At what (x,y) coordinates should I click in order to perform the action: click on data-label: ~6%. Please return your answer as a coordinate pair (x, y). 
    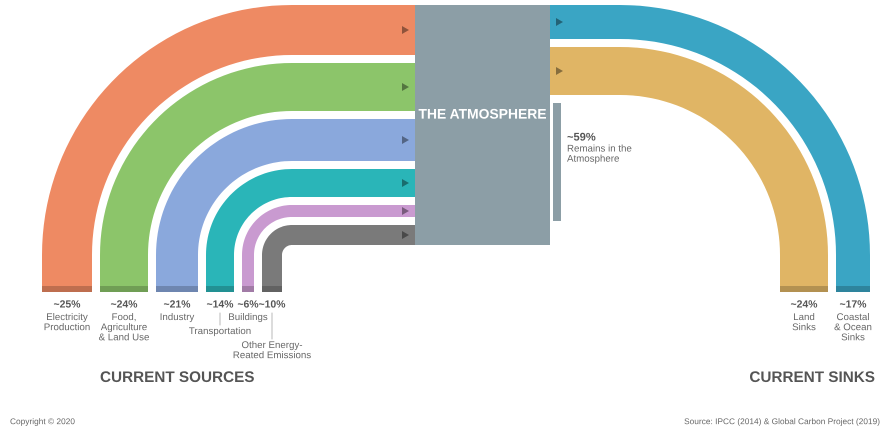
    Looking at the image, I should click on (248, 304).